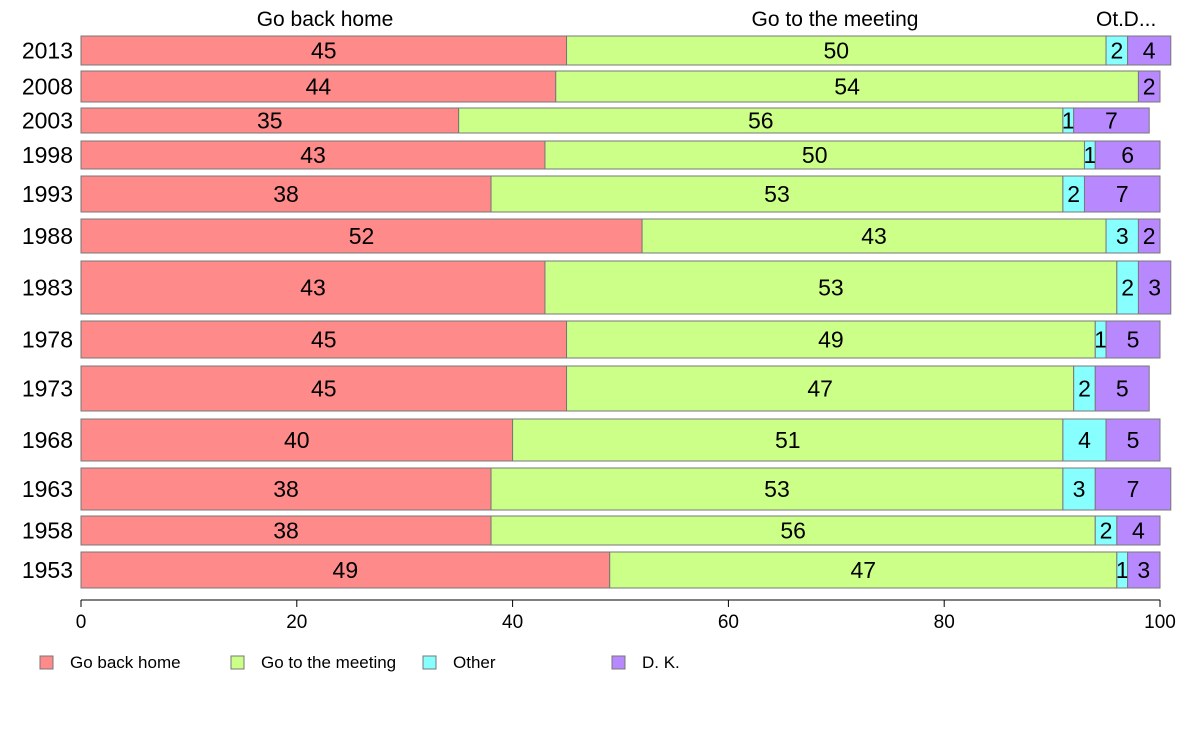  What do you see at coordinates (47, 489) in the screenshot?
I see `row-label: 1963` at bounding box center [47, 489].